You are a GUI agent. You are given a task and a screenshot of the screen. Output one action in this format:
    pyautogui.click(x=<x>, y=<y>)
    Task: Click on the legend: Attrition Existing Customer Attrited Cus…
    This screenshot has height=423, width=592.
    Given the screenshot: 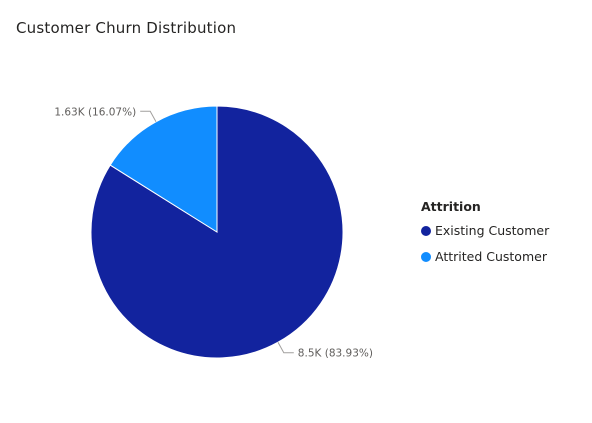 What is the action you would take?
    pyautogui.click(x=485, y=235)
    